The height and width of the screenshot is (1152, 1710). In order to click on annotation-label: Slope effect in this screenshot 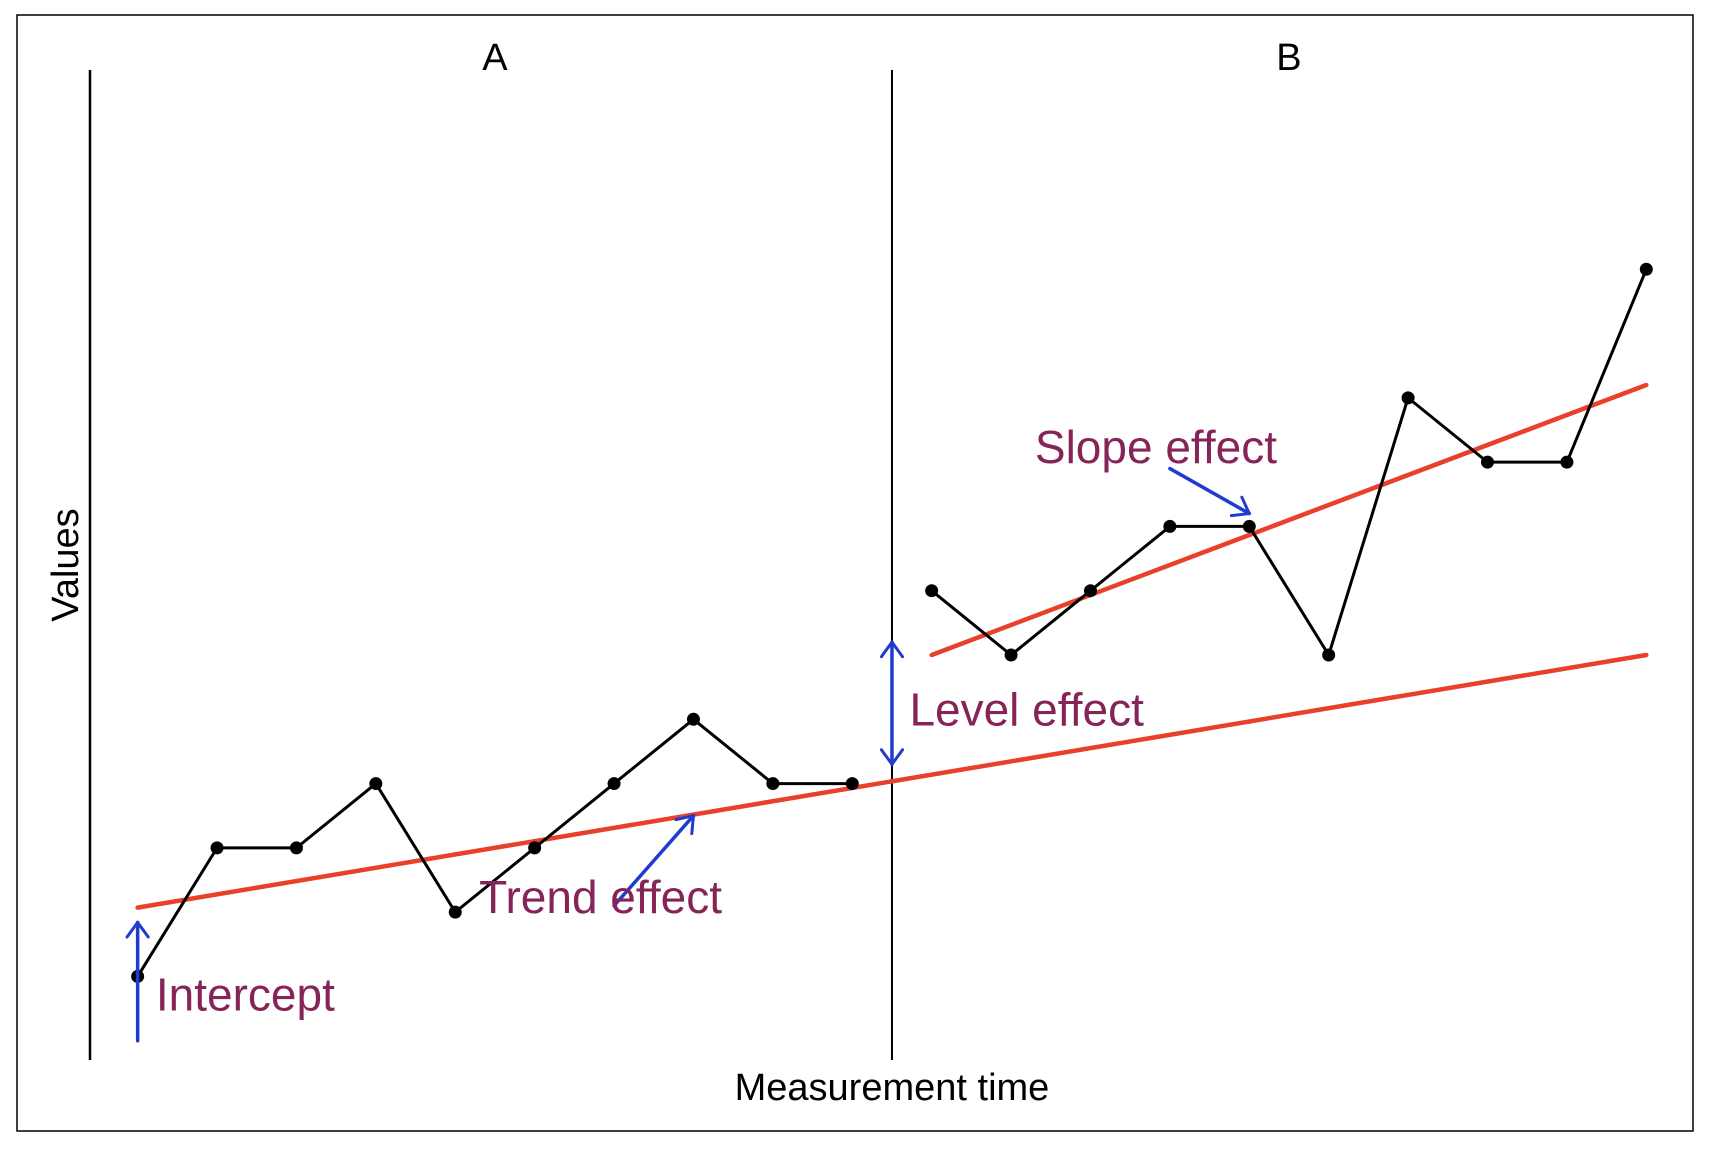, I will do `click(1156, 447)`.